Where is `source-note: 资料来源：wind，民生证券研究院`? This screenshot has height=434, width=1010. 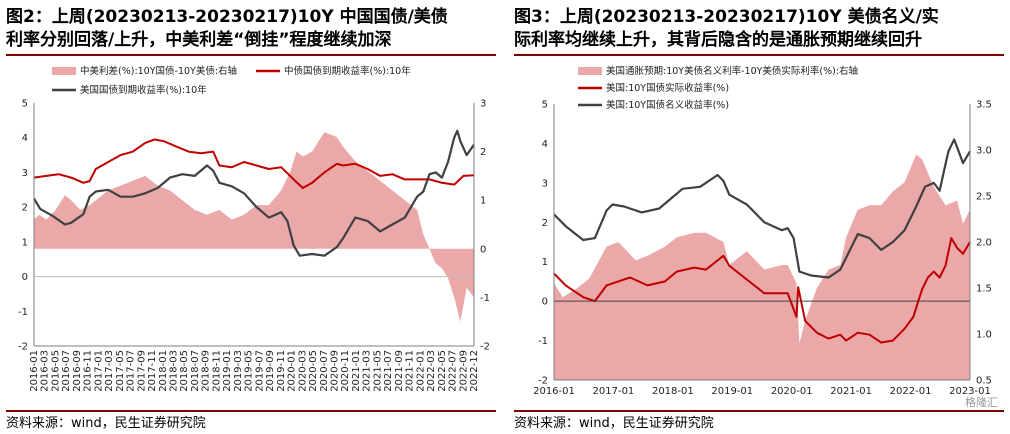 source-note: 资料来源：wind，民生证券研究院 is located at coordinates (106, 423).